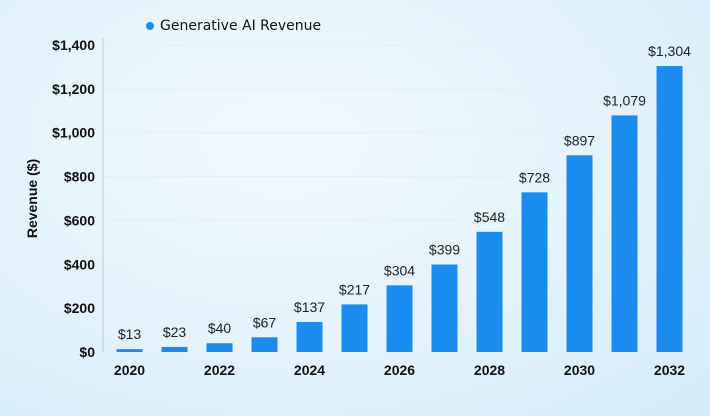 The width and height of the screenshot is (710, 416). I want to click on data-label: $67, so click(265, 322).